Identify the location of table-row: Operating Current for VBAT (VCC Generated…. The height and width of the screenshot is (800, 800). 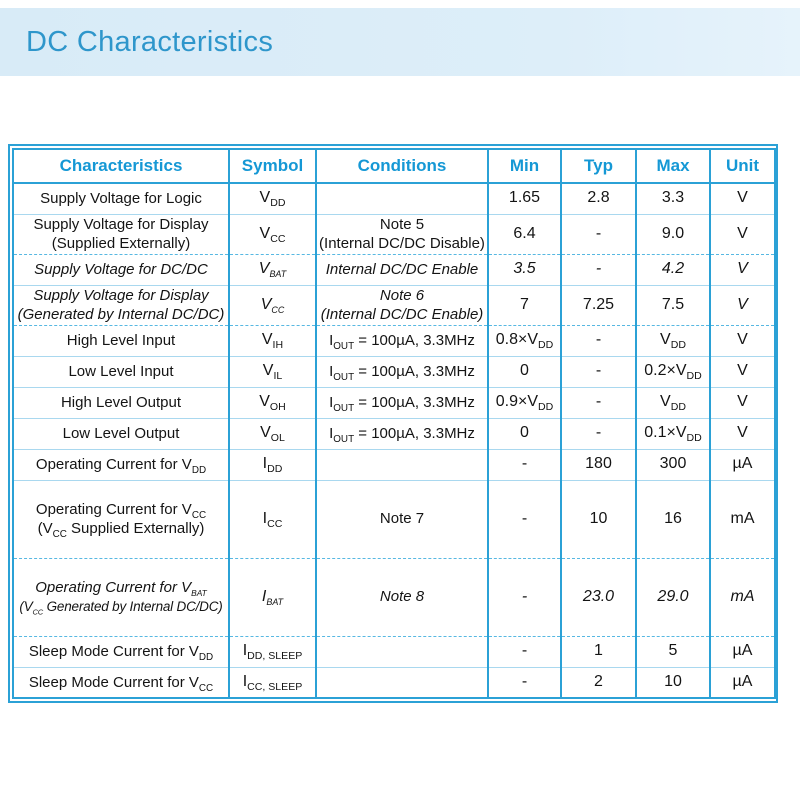
(394, 596).